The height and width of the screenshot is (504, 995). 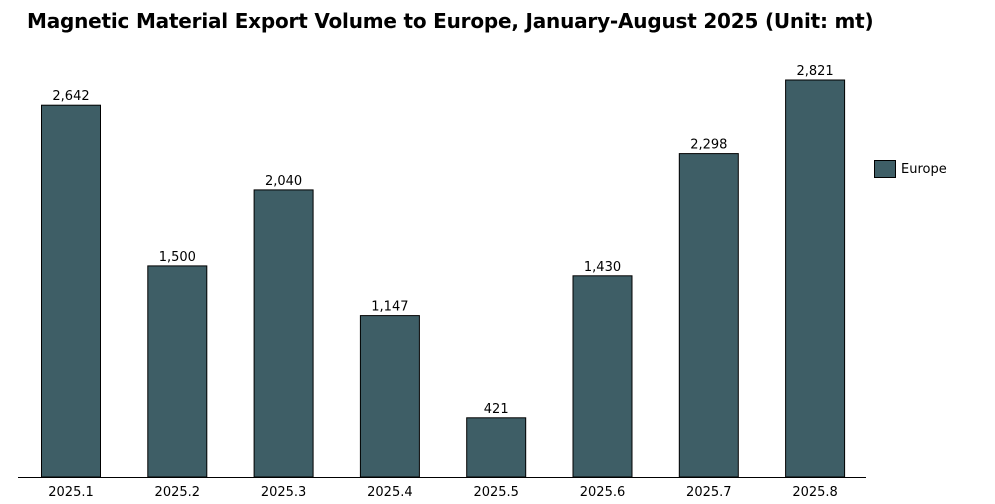 I want to click on x-tick-label-2025.3: 2025.3, so click(x=284, y=492).